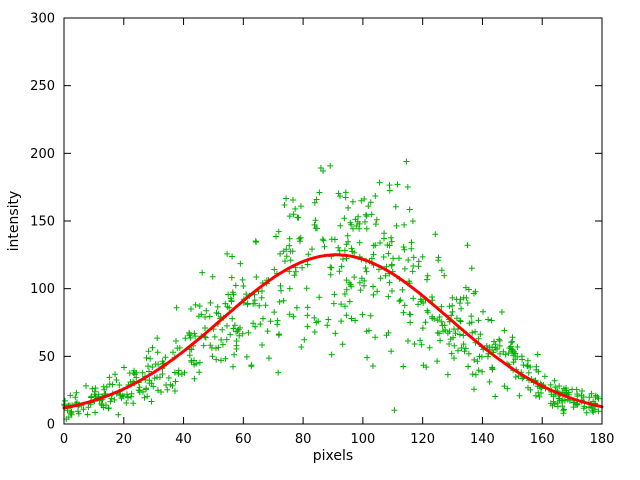  What do you see at coordinates (42, 86) in the screenshot?
I see `y-tick-label: 250` at bounding box center [42, 86].